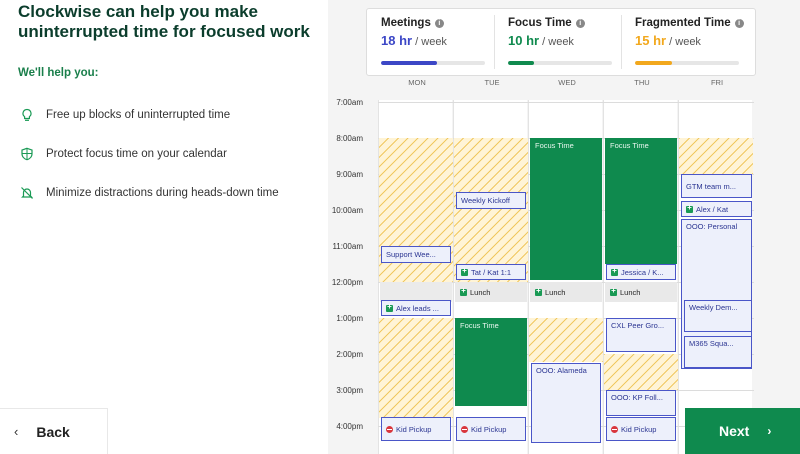 The image size is (800, 454). Describe the element at coordinates (349, 318) in the screenshot. I see `time-label: 1:00pm` at that location.